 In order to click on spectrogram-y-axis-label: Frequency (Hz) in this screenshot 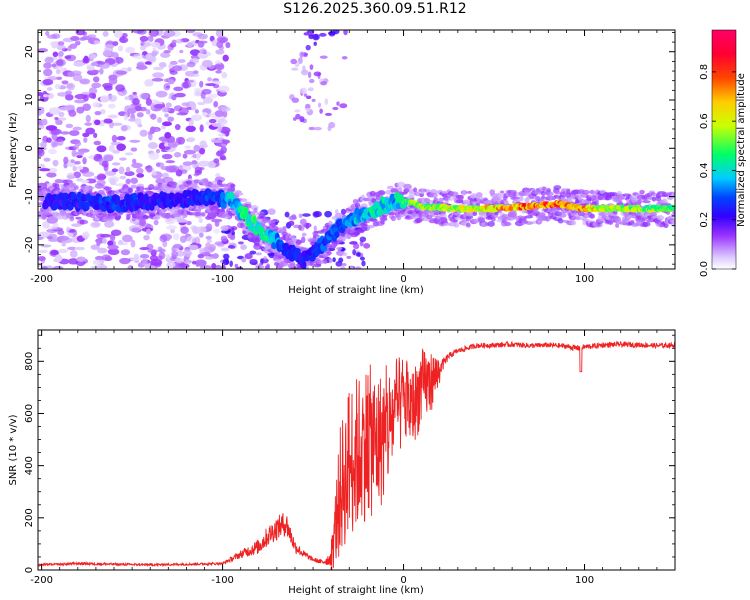, I will do `click(13, 150)`.